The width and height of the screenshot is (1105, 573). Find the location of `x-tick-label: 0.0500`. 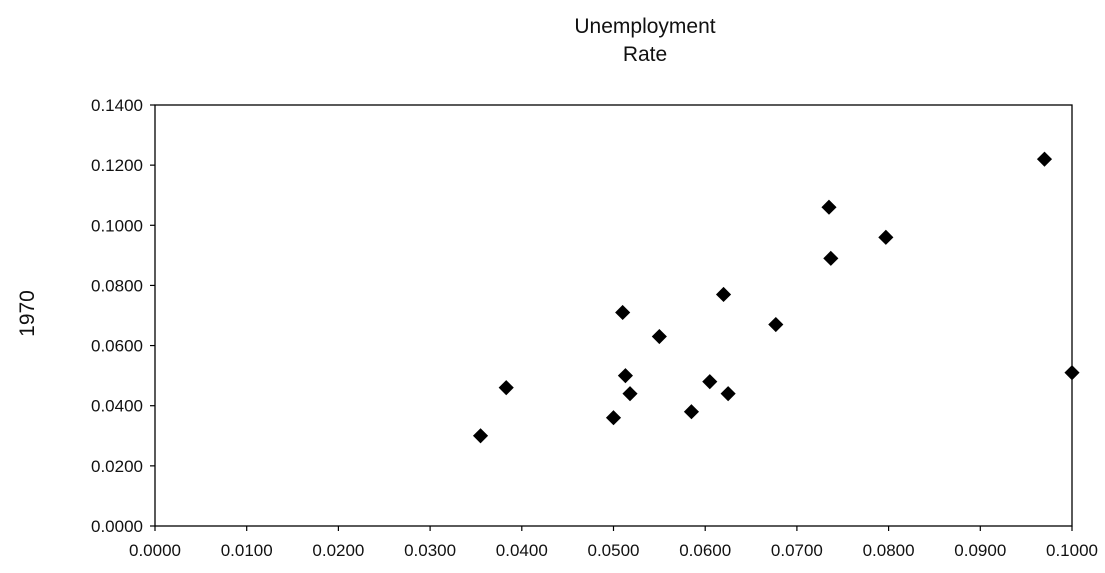

x-tick-label: 0.0500 is located at coordinates (614, 550).